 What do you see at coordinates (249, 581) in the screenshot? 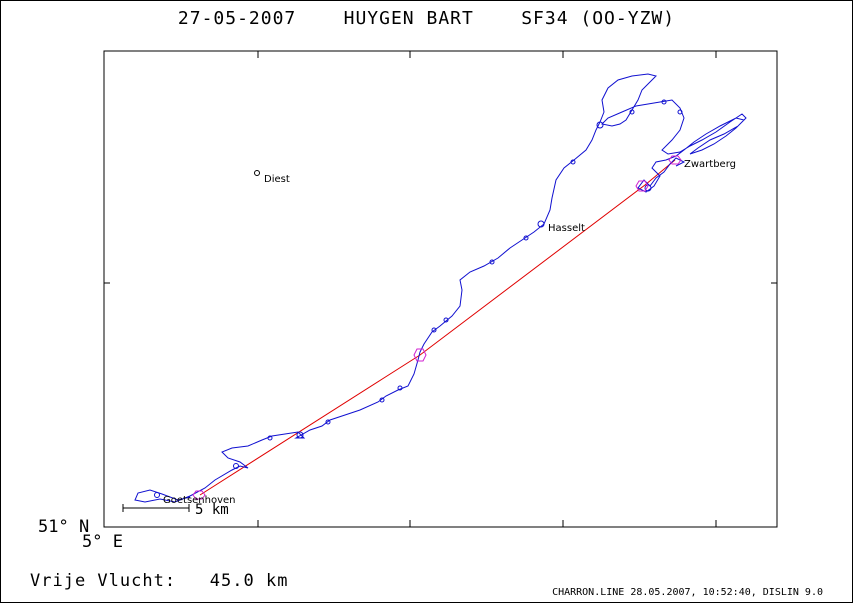
I see `distance-value: 45.0 km` at bounding box center [249, 581].